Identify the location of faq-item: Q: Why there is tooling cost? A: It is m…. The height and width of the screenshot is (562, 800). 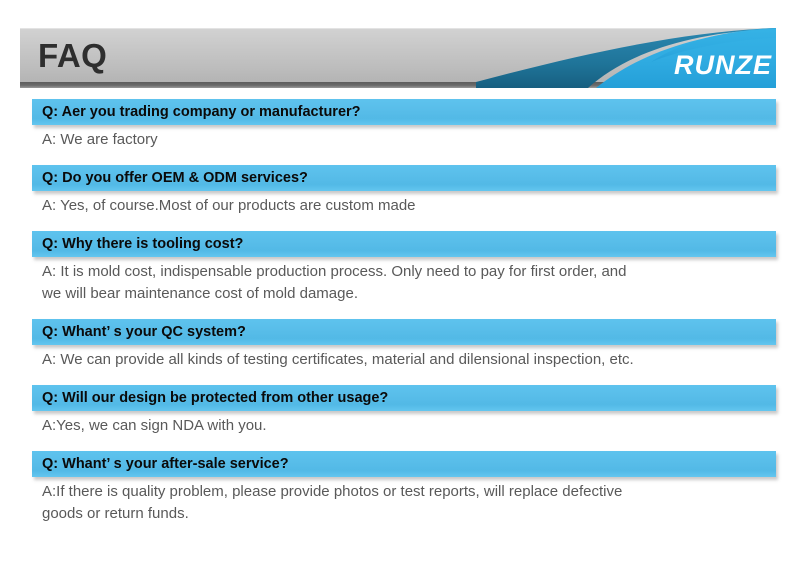
(404, 268).